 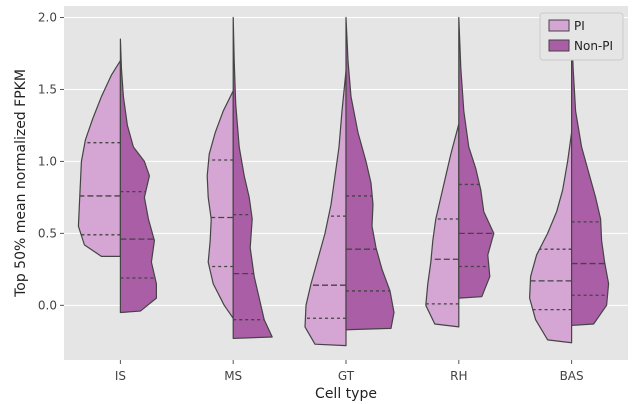 What do you see at coordinates (370, 173) in the screenshot?
I see `violin-non-pi-gt` at bounding box center [370, 173].